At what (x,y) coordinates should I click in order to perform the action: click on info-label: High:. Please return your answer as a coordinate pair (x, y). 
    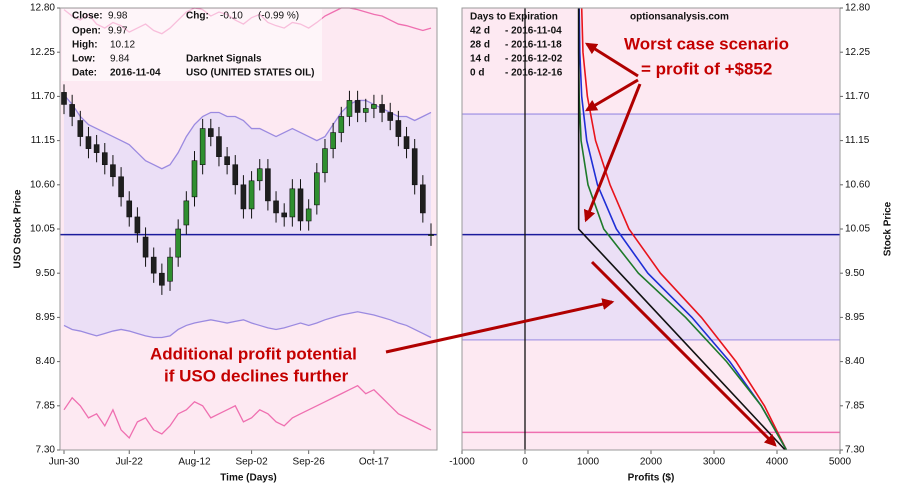
    Looking at the image, I should click on (85, 45).